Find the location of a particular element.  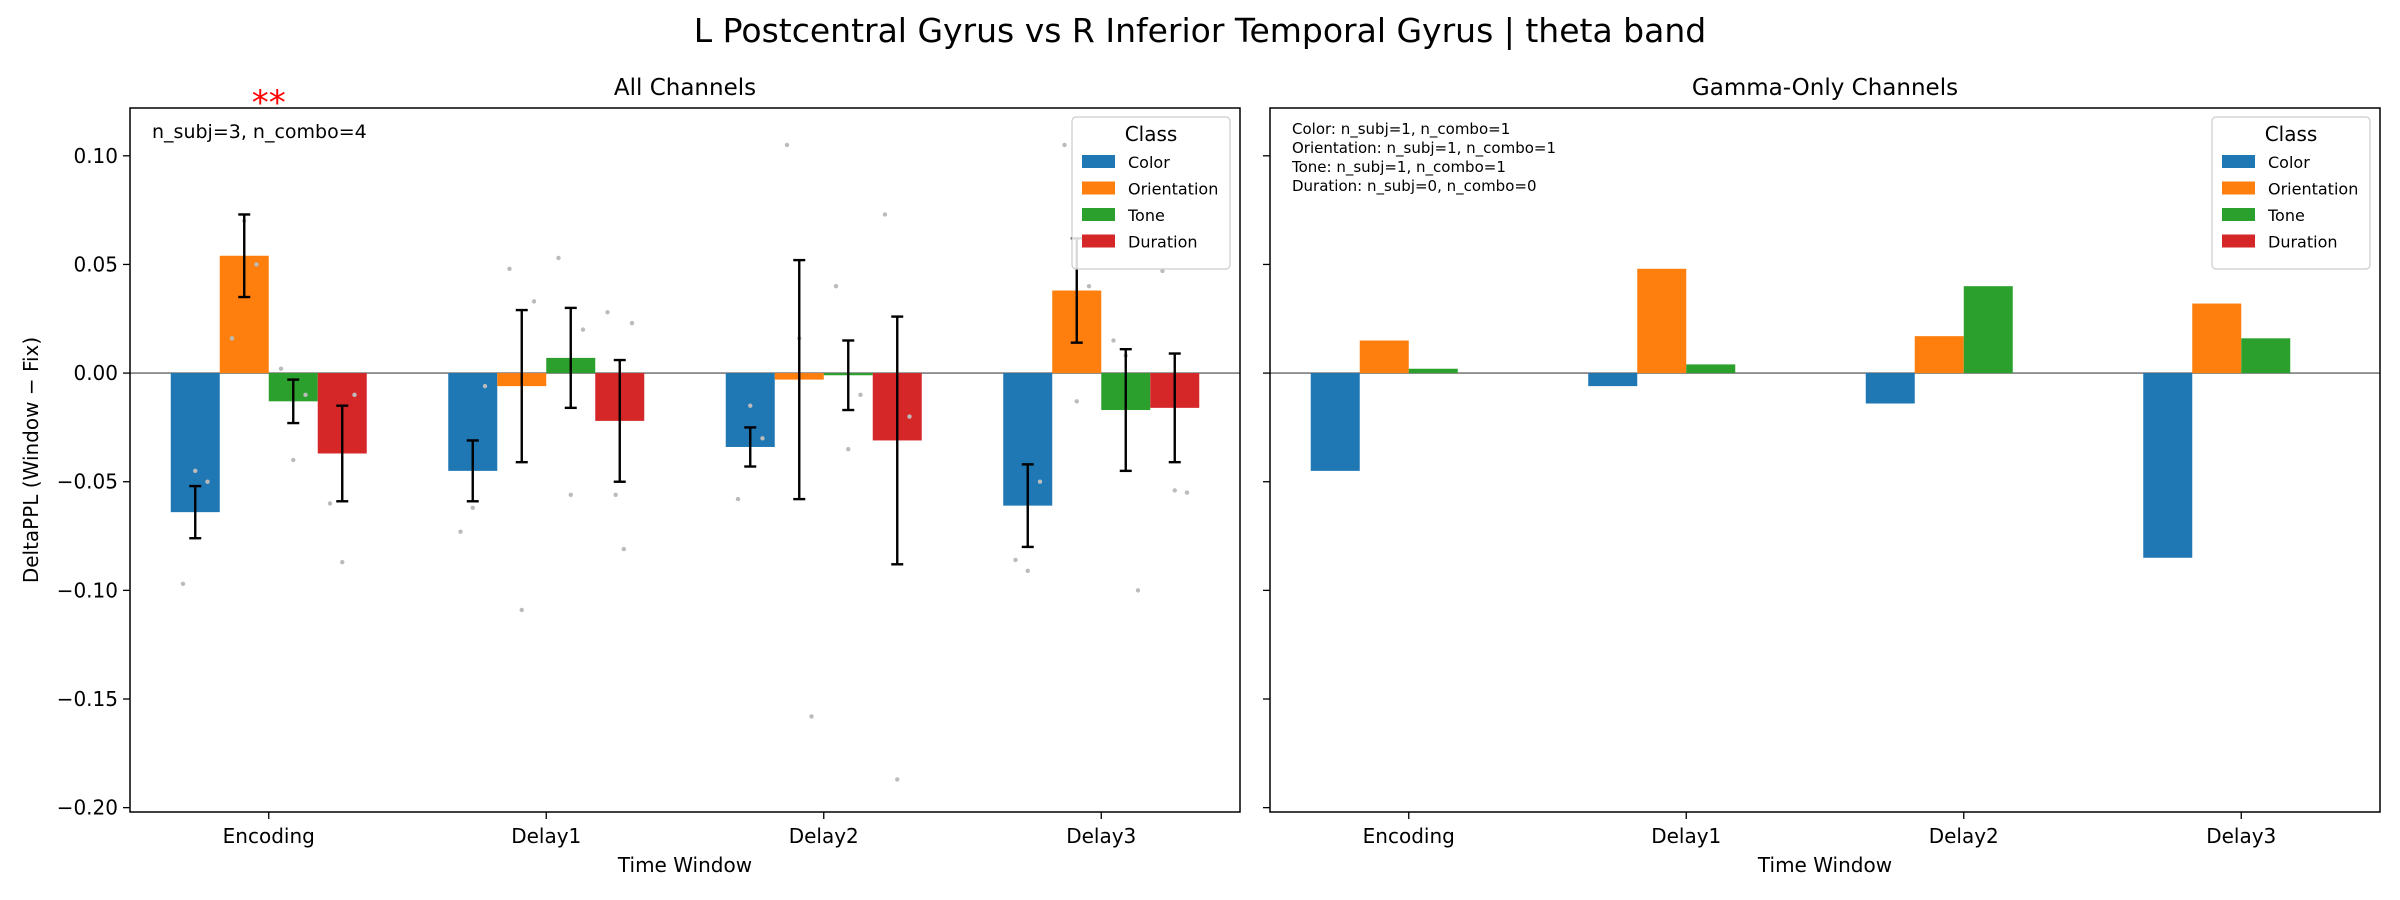

error-bar-duration-encoding is located at coordinates (342, 453).